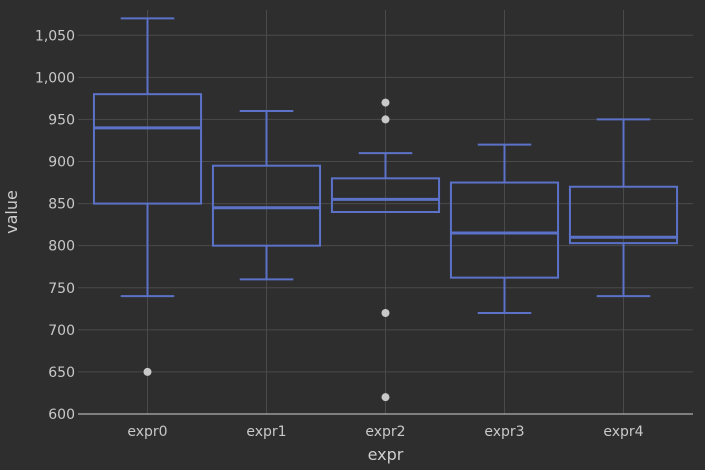  What do you see at coordinates (55, 36) in the screenshot?
I see `y-tick-label: 1,050` at bounding box center [55, 36].